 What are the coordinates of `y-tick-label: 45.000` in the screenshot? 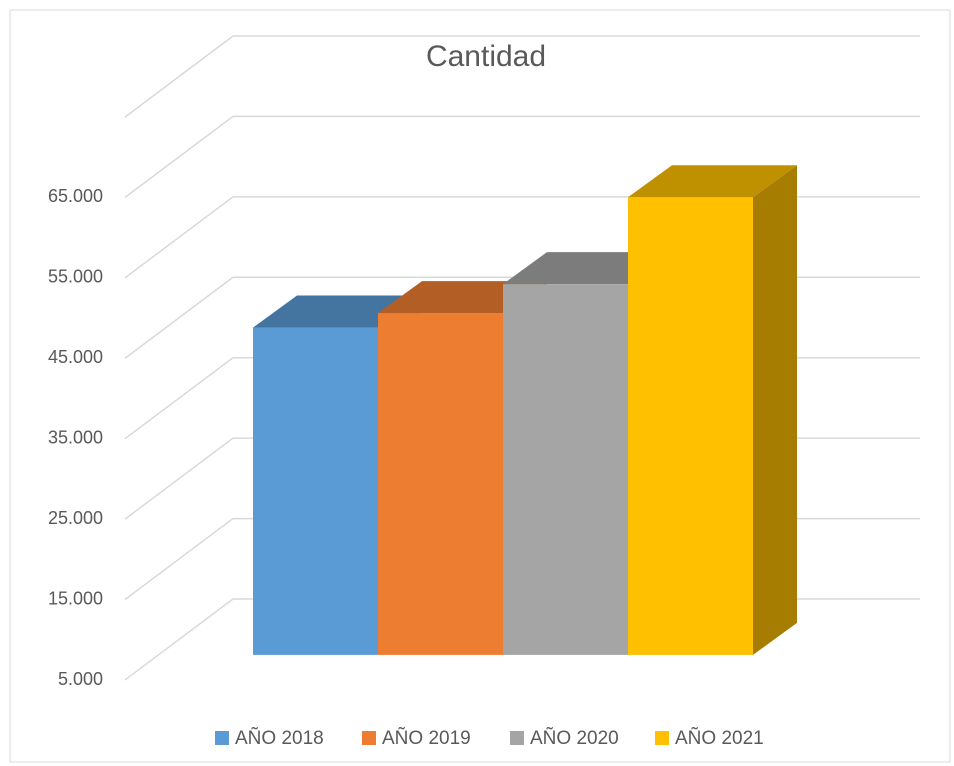 It's located at (75, 357).